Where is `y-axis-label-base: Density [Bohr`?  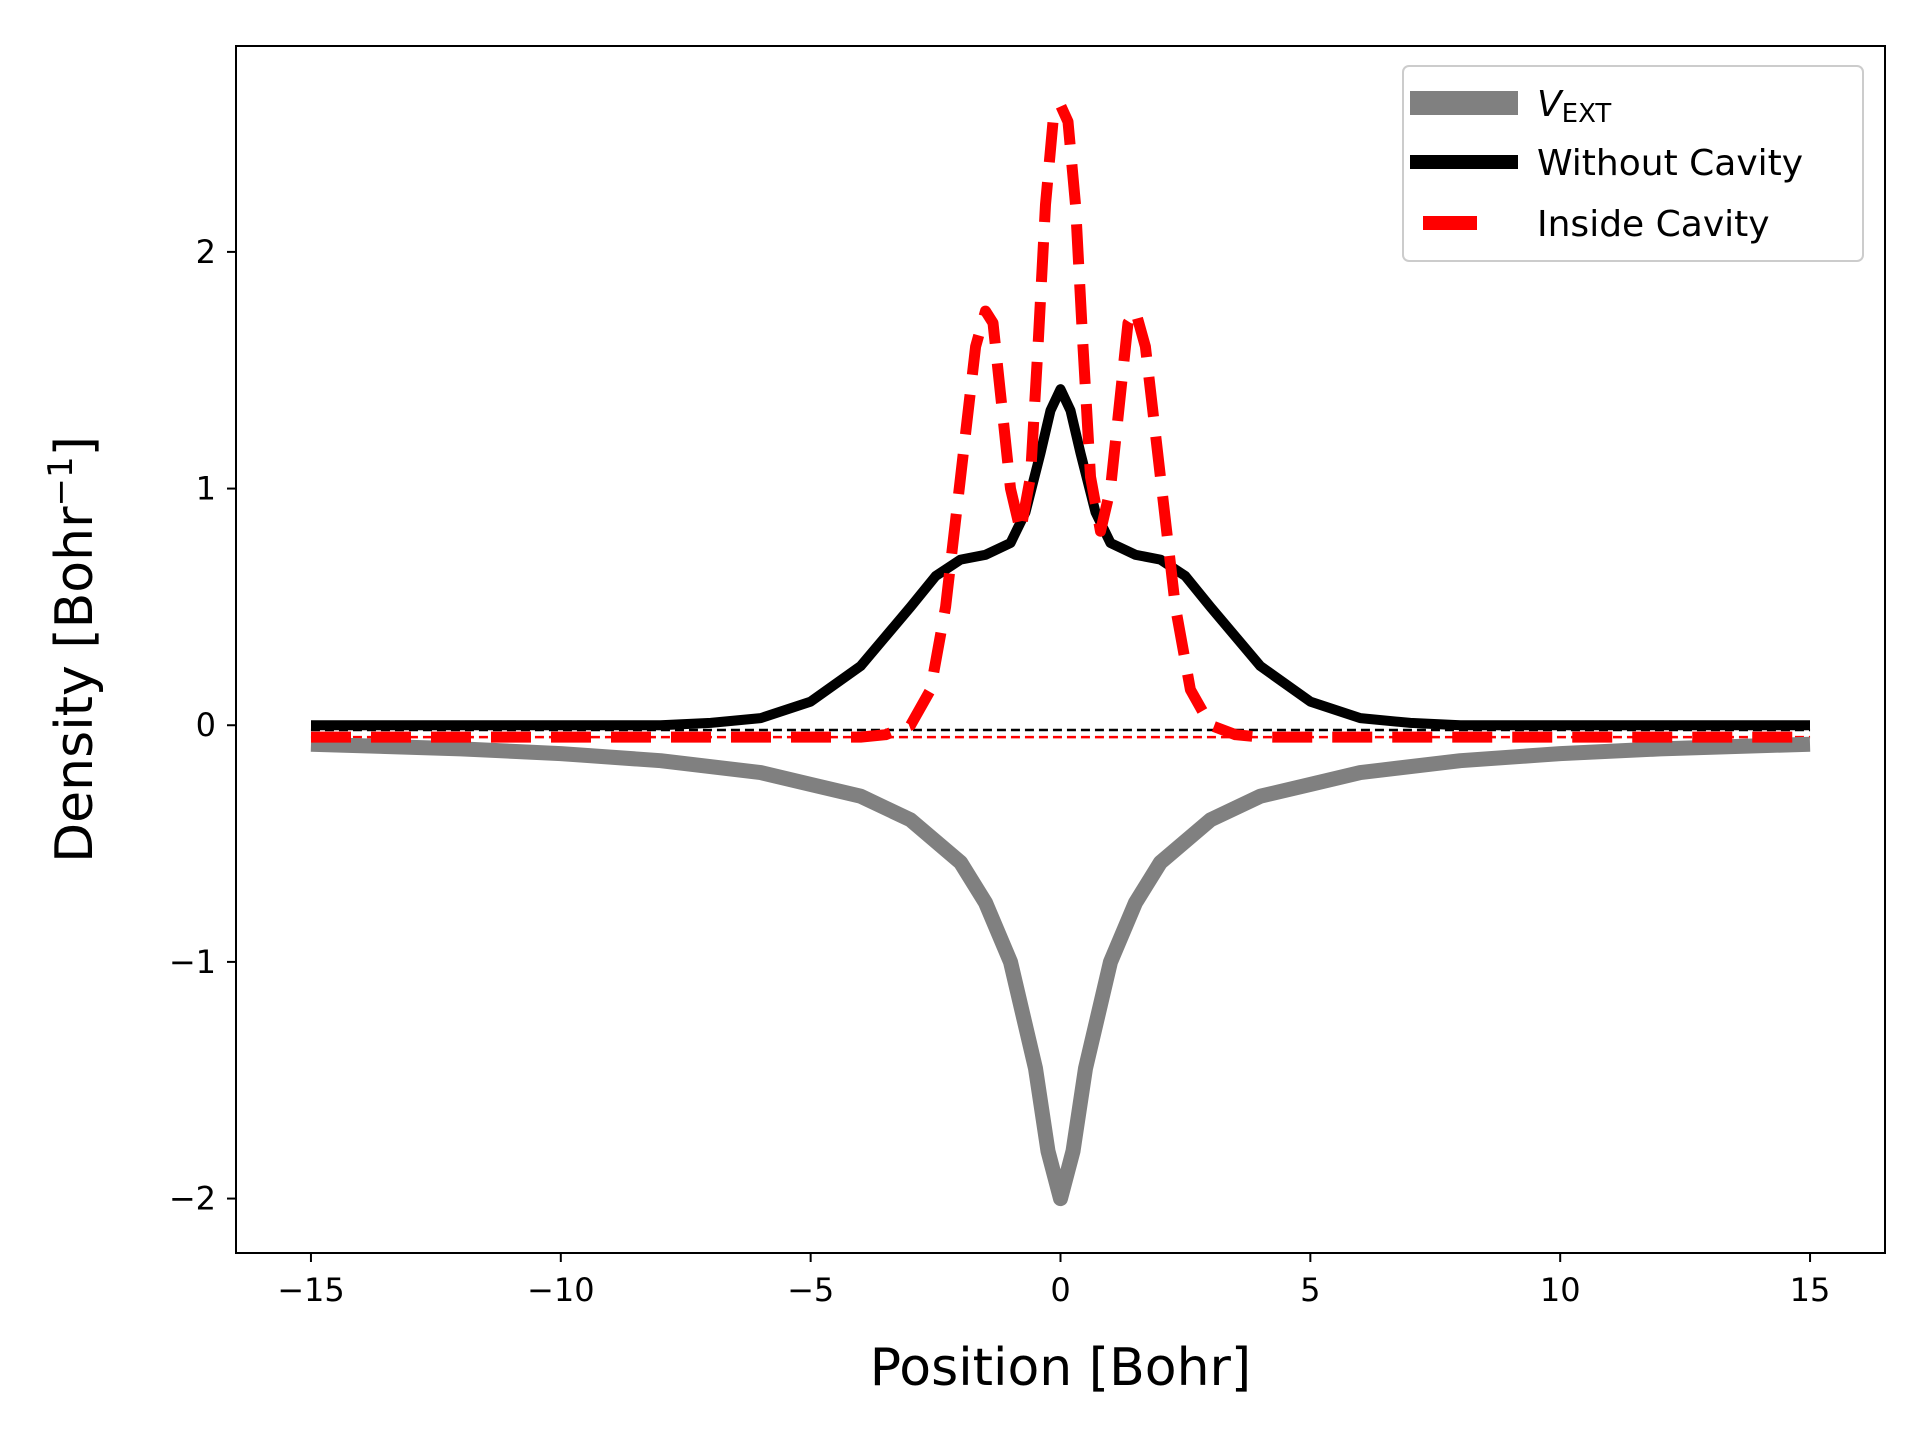 y-axis-label-base: Density [Bohr is located at coordinates (75, 684).